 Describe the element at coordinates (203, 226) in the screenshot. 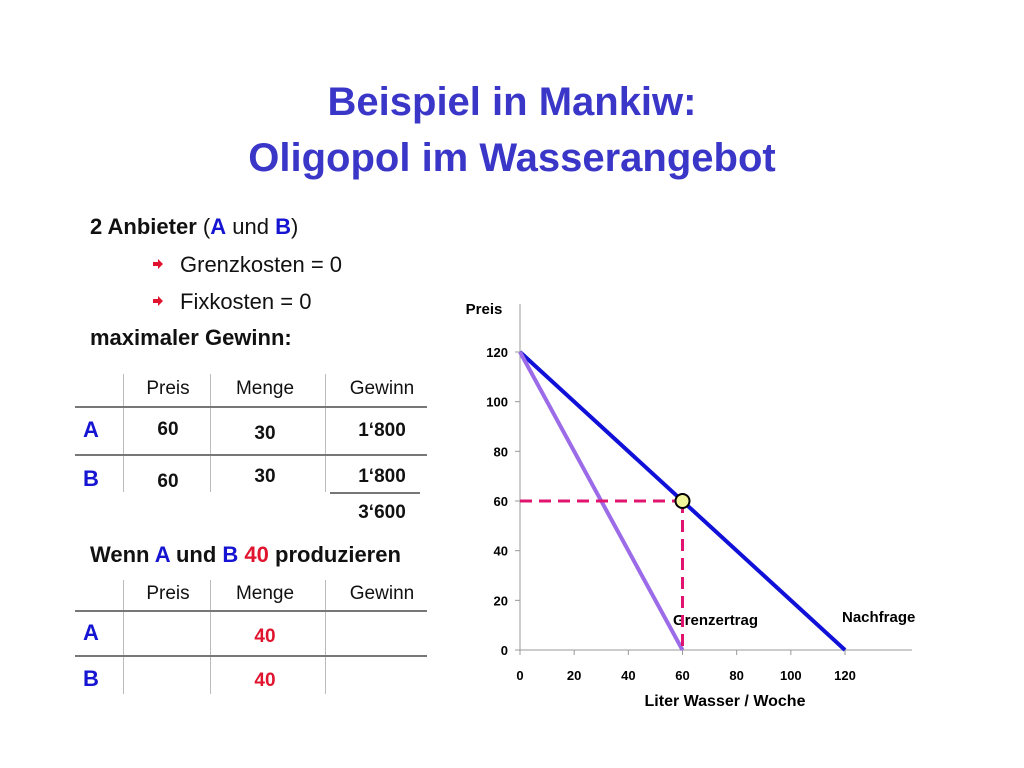

I see `intro-open: (` at that location.